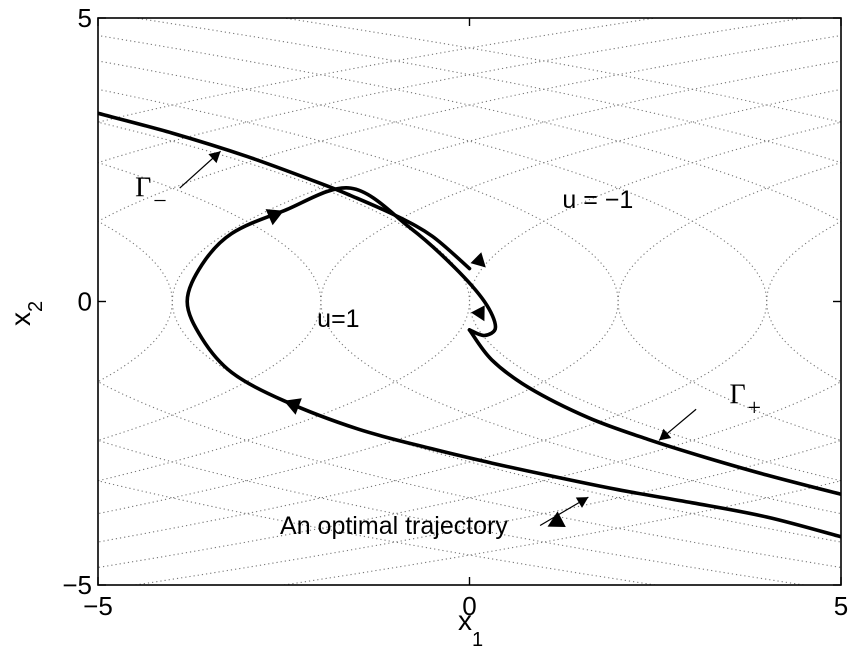 The height and width of the screenshot is (657, 852). What do you see at coordinates (36, 306) in the screenshot?
I see `svg-text: 2` at bounding box center [36, 306].